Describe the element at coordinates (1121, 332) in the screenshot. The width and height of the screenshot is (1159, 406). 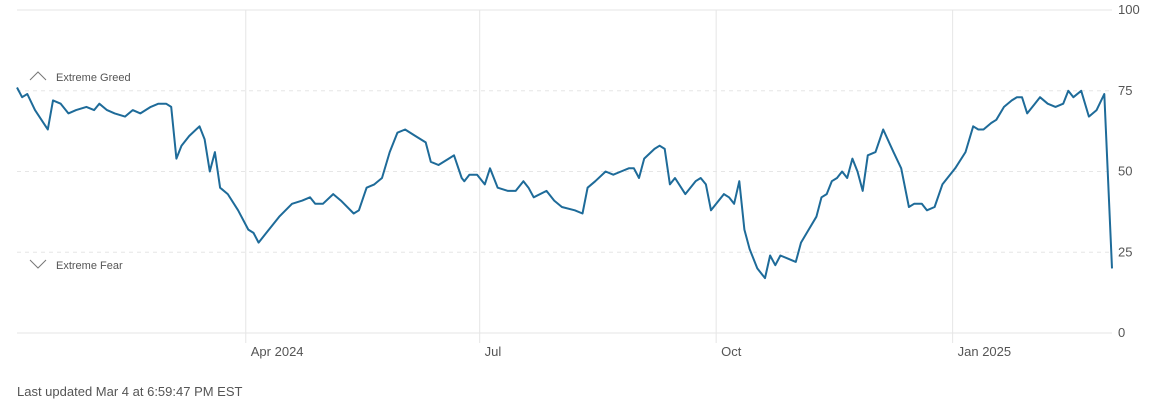
I see `y-tick-label: 0` at that location.